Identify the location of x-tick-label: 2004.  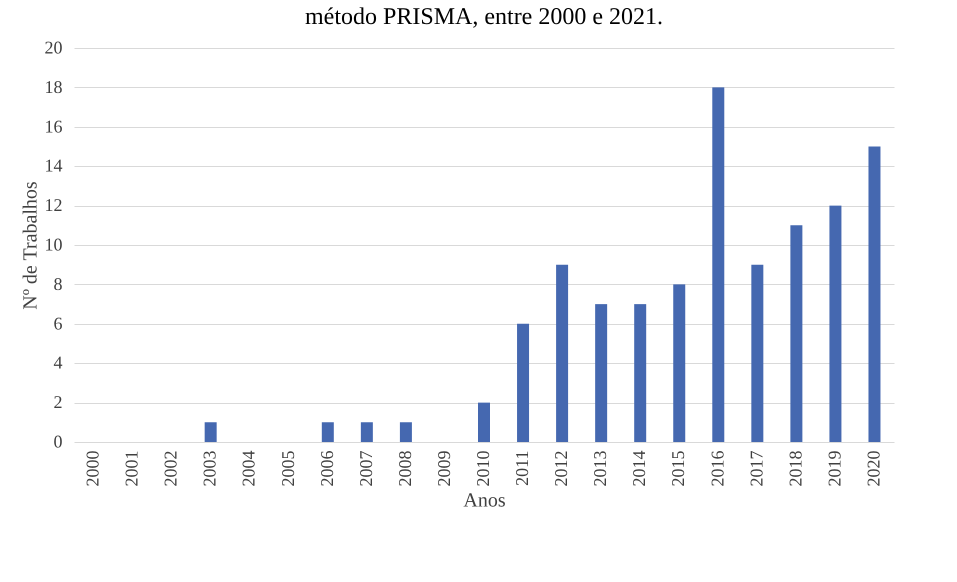
(248, 468).